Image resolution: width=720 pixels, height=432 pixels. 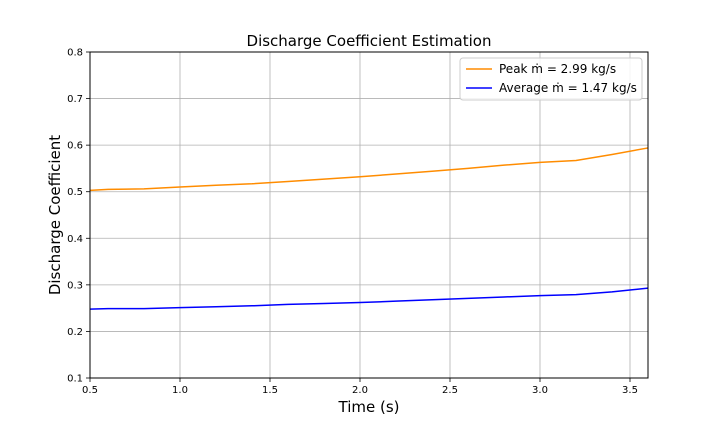 I want to click on x-axis-label: Time (s), so click(x=369, y=407).